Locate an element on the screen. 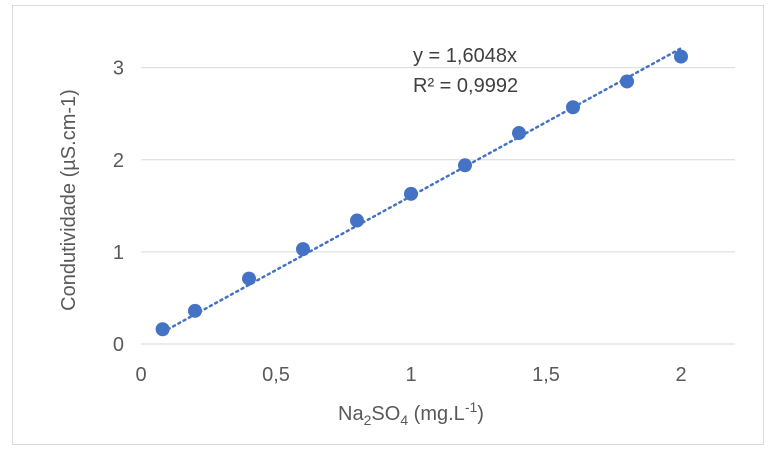 The image size is (771, 452). y-tick-label: 2 is located at coordinates (118, 161).